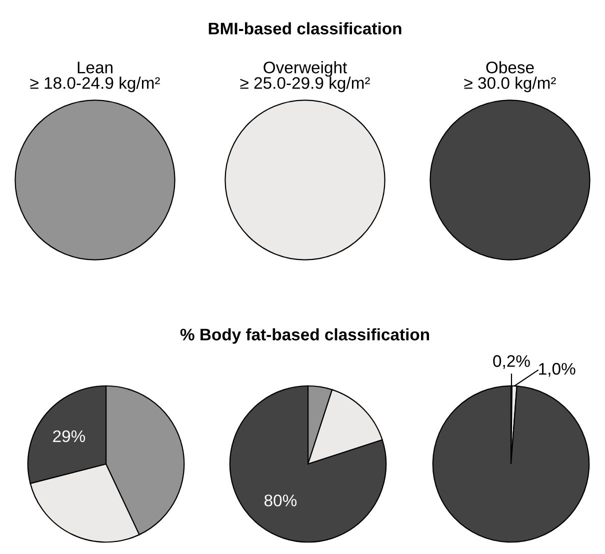 The width and height of the screenshot is (605, 554). What do you see at coordinates (510, 76) in the screenshot?
I see `chart-title: Obese ≥ 30.0 kg/m²` at bounding box center [510, 76].